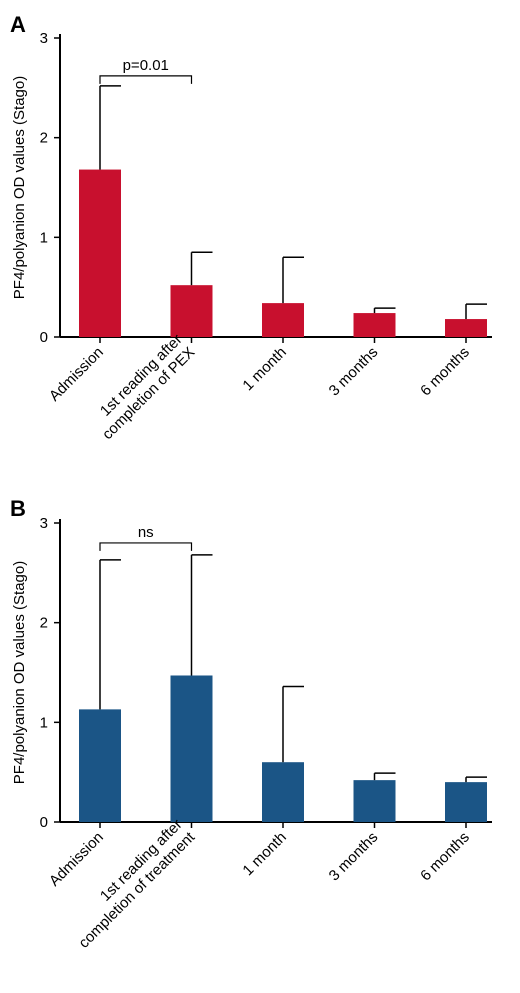 Image resolution: width=520 pixels, height=993 pixels. I want to click on x-tick-label: 1st reading aftercompletion of treatment, so click(131, 883).